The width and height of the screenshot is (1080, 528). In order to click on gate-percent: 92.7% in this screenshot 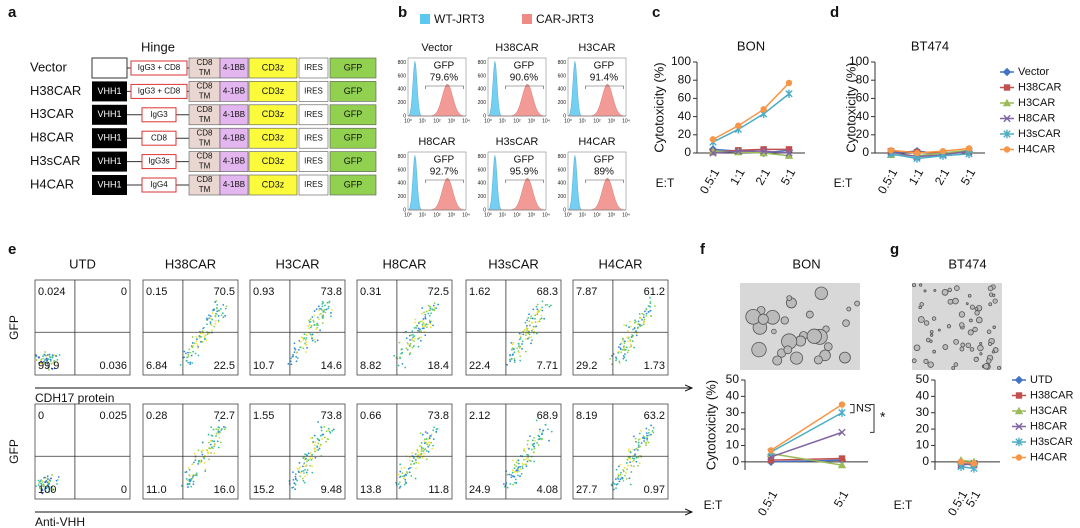, I will do `click(444, 172)`.